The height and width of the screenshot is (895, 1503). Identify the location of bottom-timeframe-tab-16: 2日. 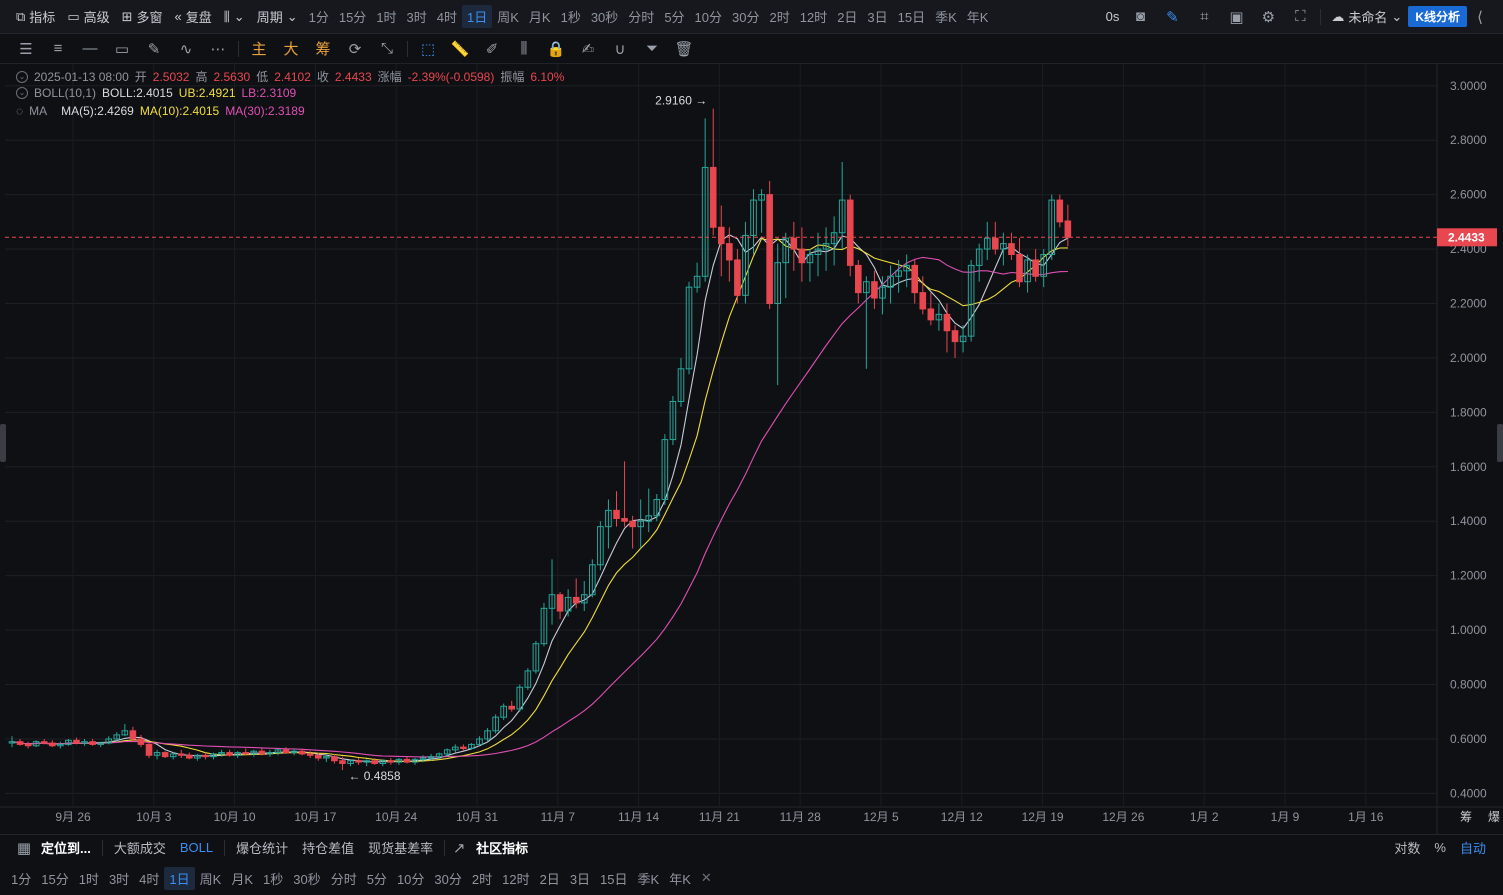
(549, 879).